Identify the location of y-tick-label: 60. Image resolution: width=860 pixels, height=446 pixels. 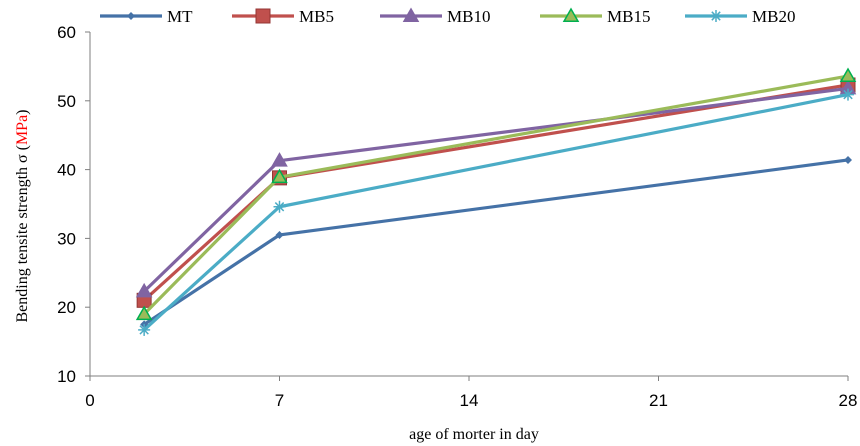
(66, 32).